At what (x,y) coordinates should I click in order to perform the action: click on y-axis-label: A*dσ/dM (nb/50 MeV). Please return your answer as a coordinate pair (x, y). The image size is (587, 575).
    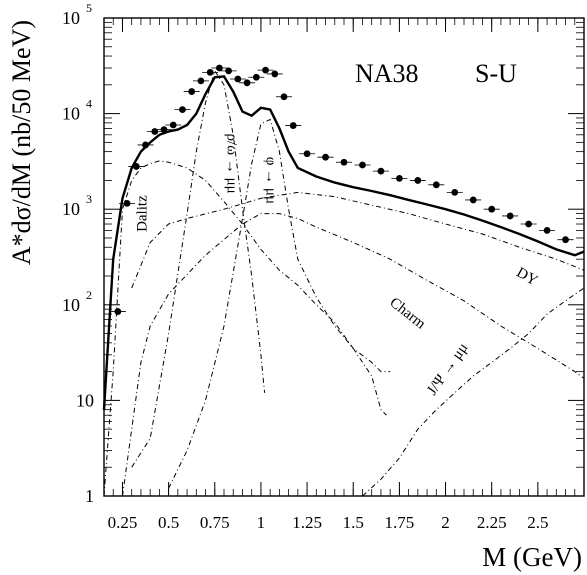
    Looking at the image, I should click on (21, 142).